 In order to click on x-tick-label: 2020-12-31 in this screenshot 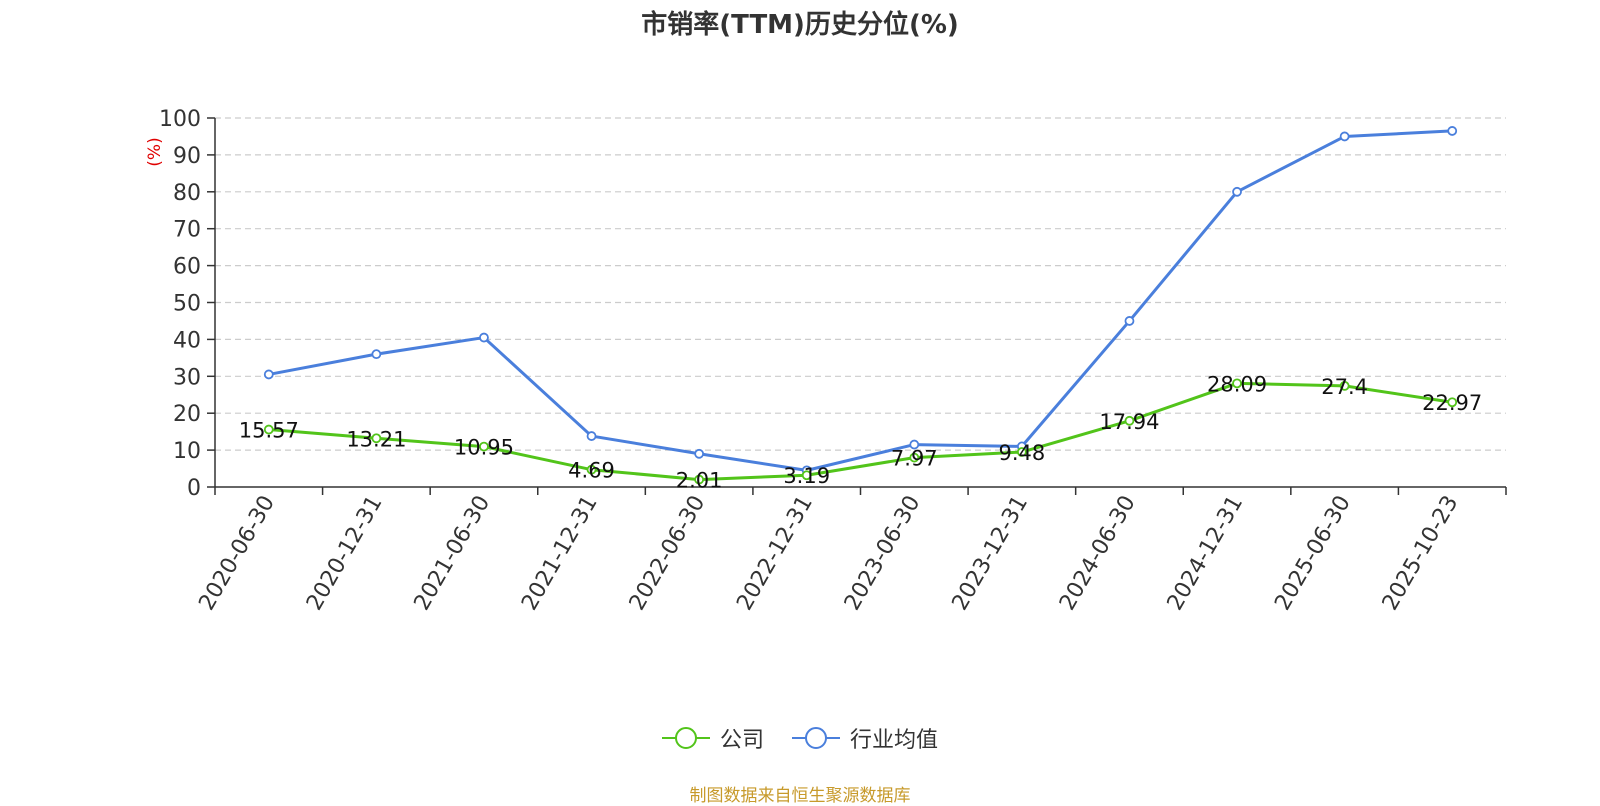, I will do `click(345, 553)`.